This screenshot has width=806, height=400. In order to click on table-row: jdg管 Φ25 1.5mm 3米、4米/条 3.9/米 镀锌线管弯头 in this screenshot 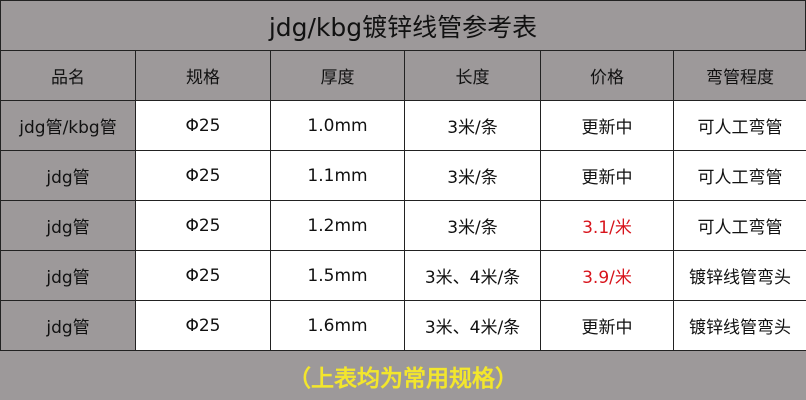, I will do `click(403, 275)`.